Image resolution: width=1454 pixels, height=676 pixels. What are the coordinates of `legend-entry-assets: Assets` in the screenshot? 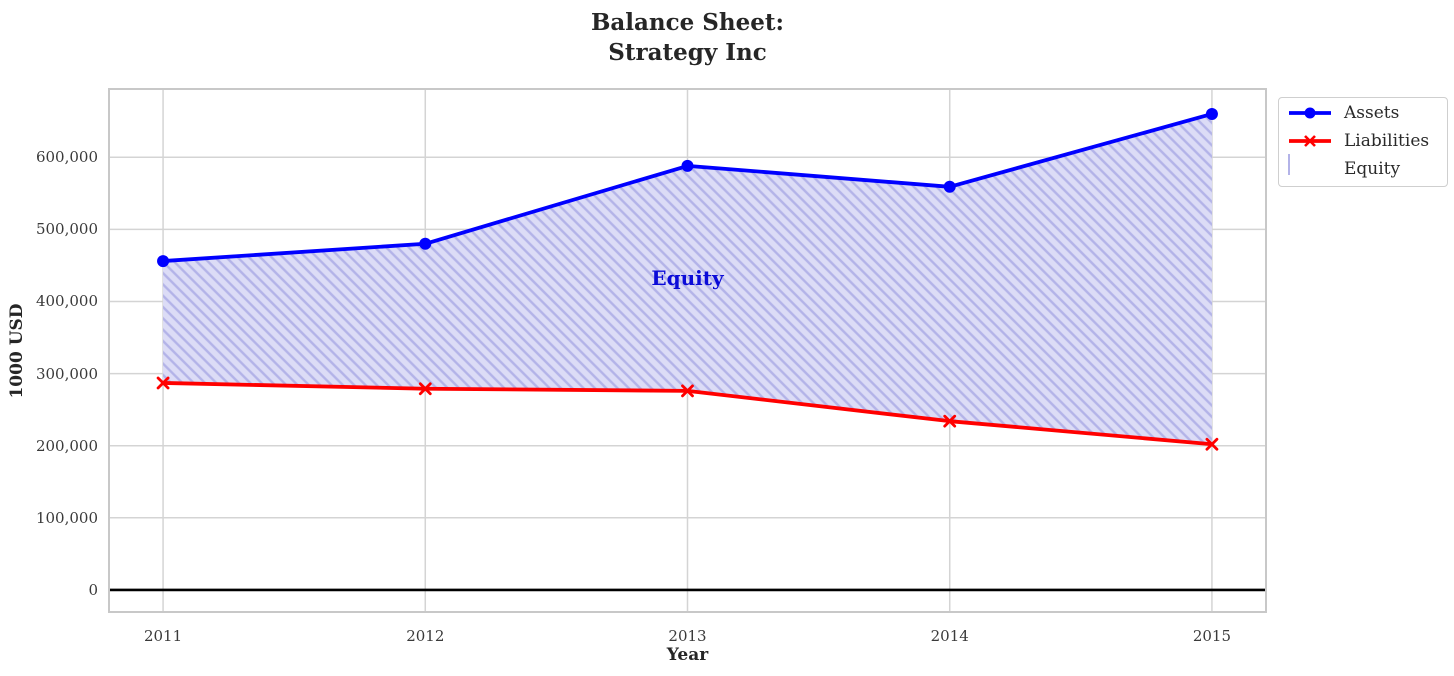 It's located at (1363, 113).